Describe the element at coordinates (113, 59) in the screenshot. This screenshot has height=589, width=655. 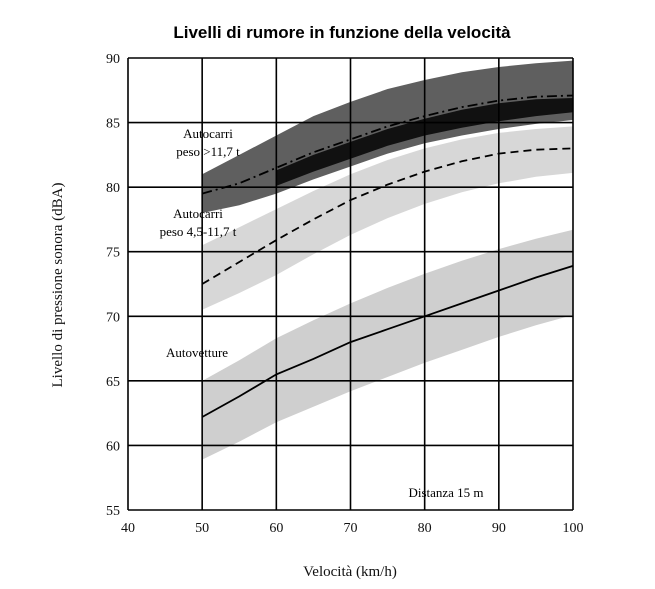
I see `y-tick-label: 90` at that location.